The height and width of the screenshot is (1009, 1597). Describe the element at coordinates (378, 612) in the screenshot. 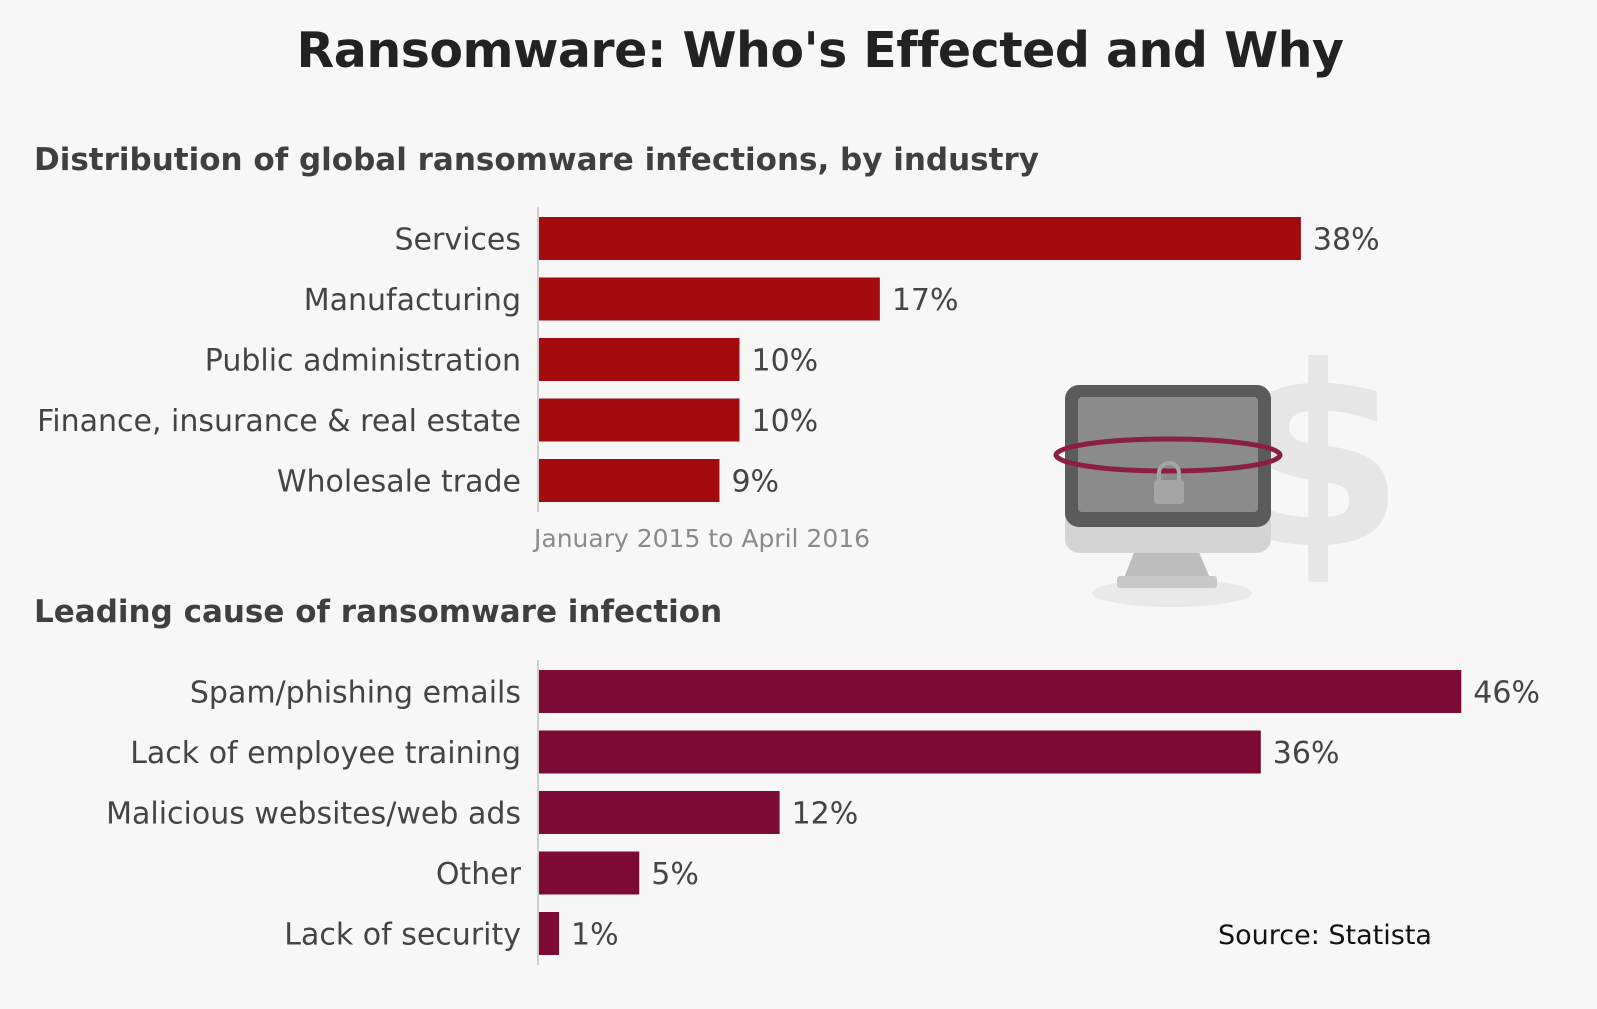

I see `cause-chart-title: Leading cause of ransomware infection` at that location.